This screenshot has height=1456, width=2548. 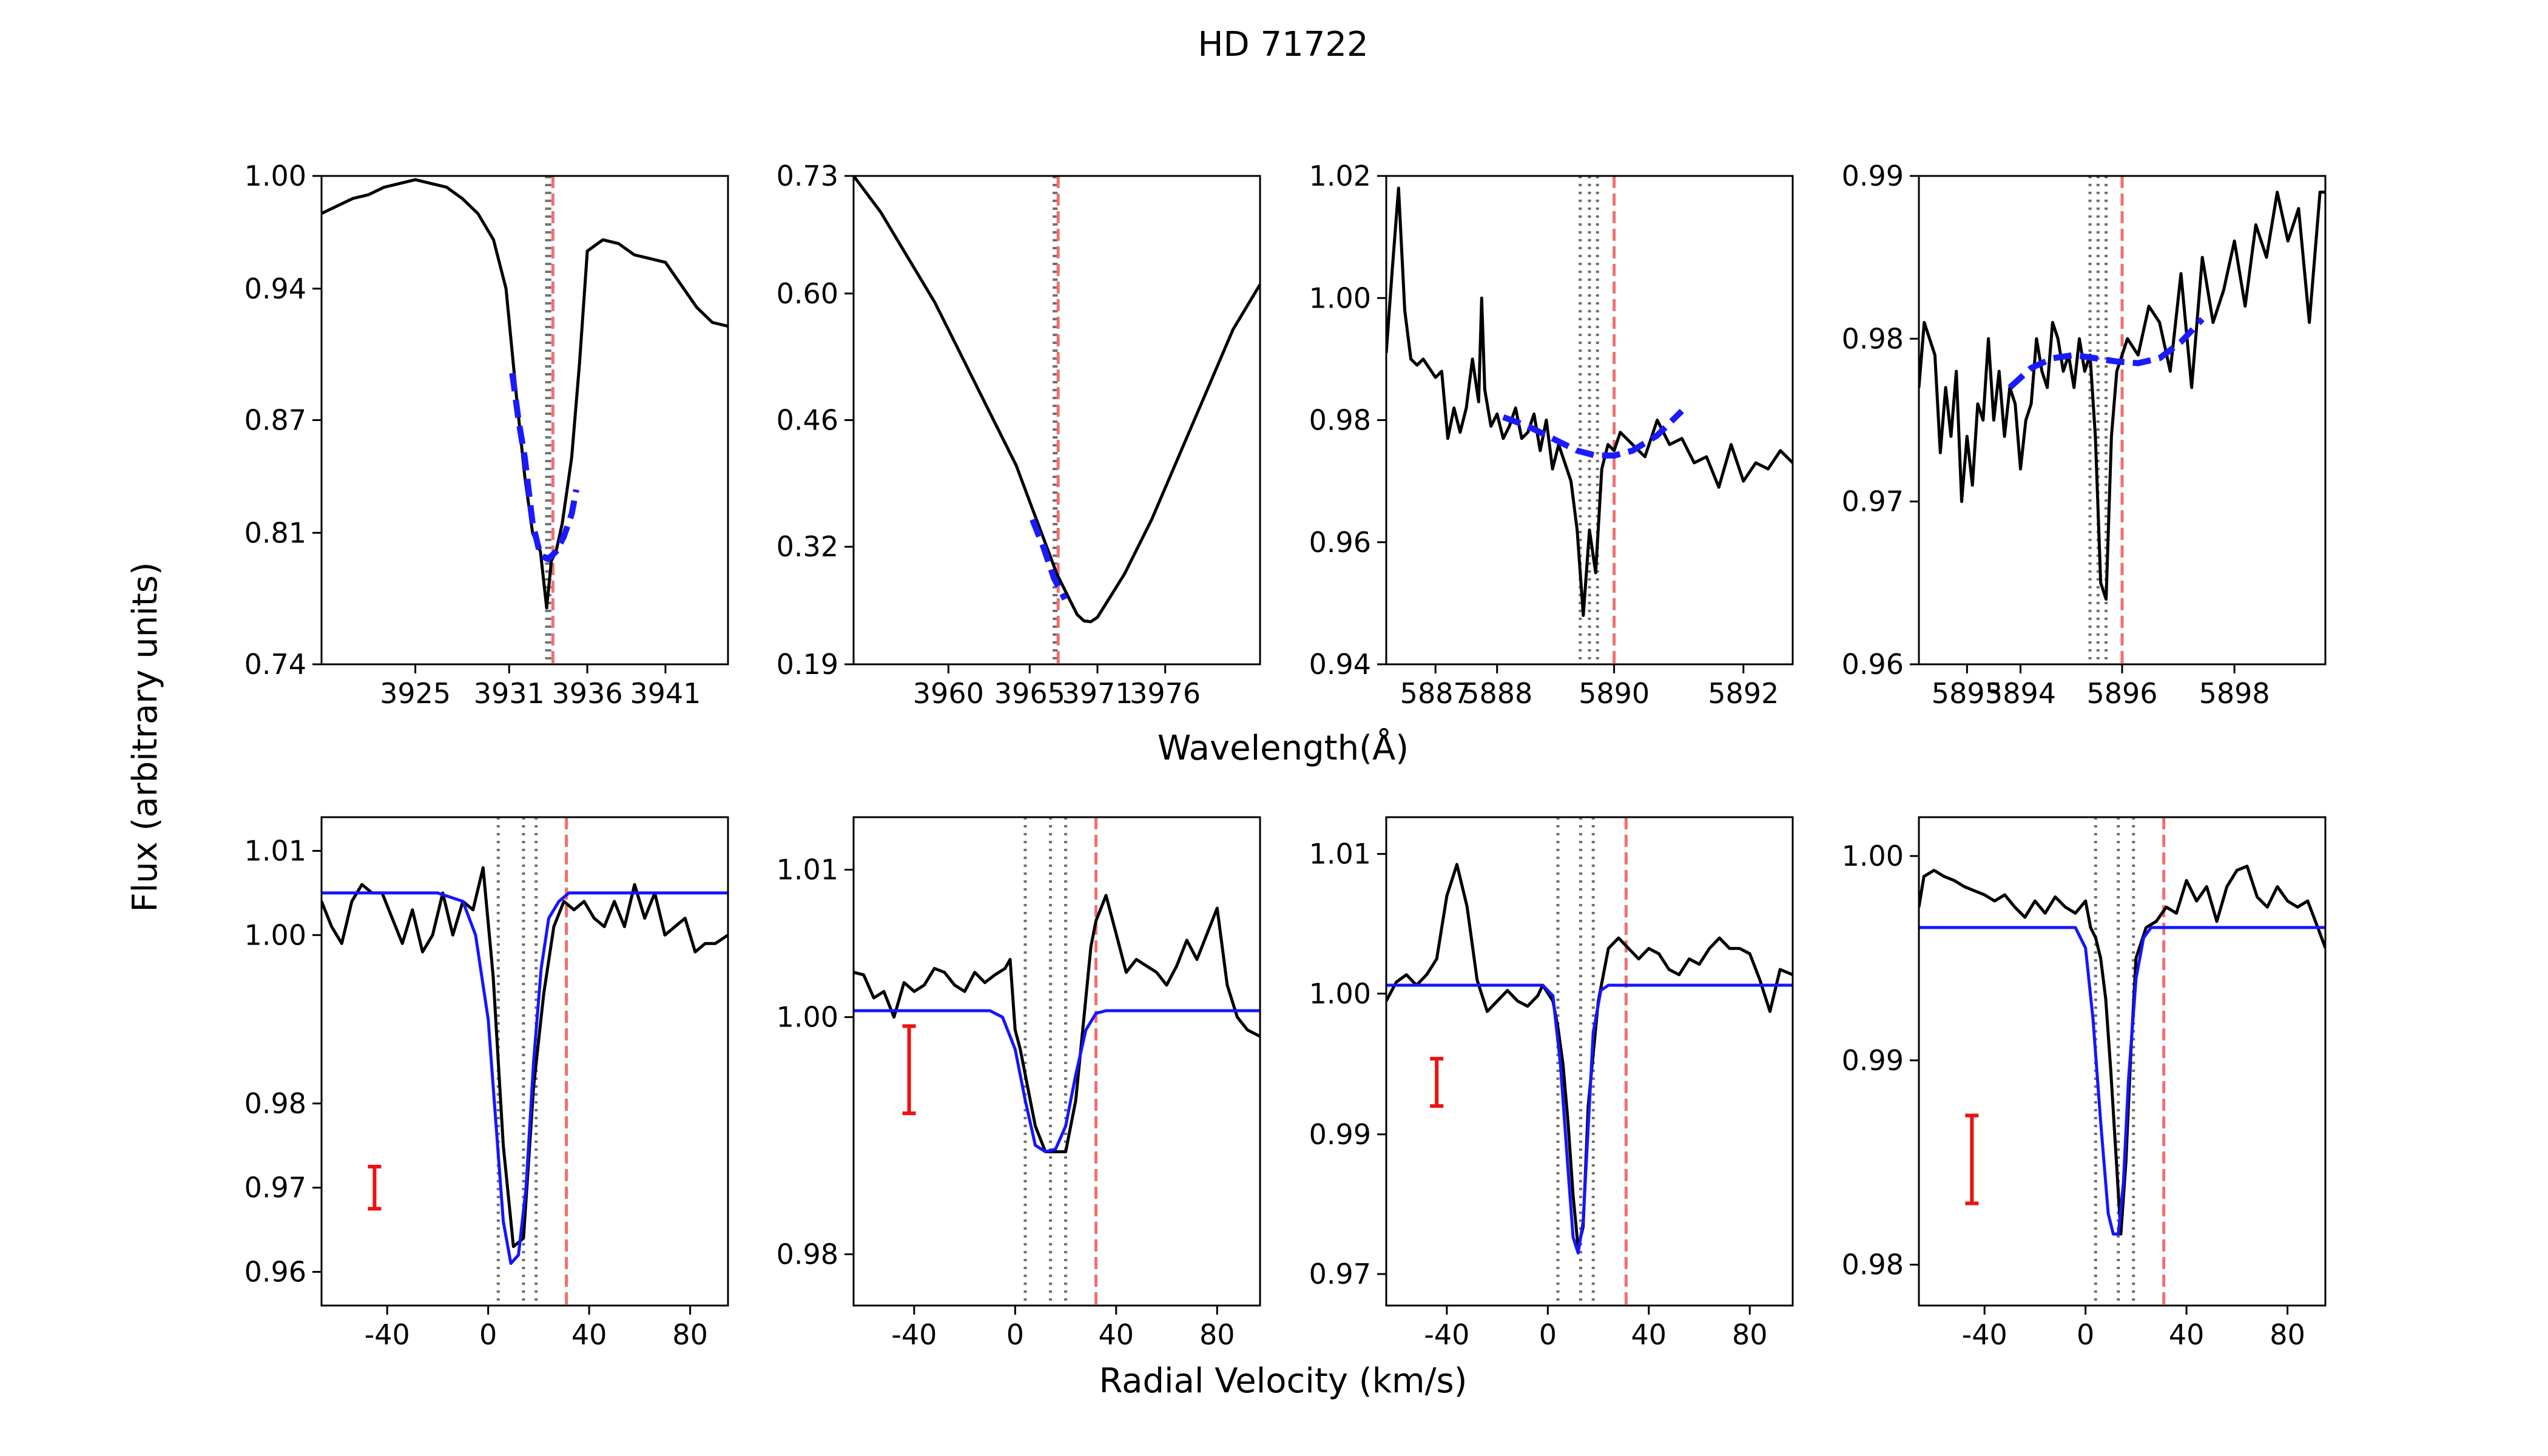 I want to click on y-tick-label: 1.02, so click(x=1340, y=176).